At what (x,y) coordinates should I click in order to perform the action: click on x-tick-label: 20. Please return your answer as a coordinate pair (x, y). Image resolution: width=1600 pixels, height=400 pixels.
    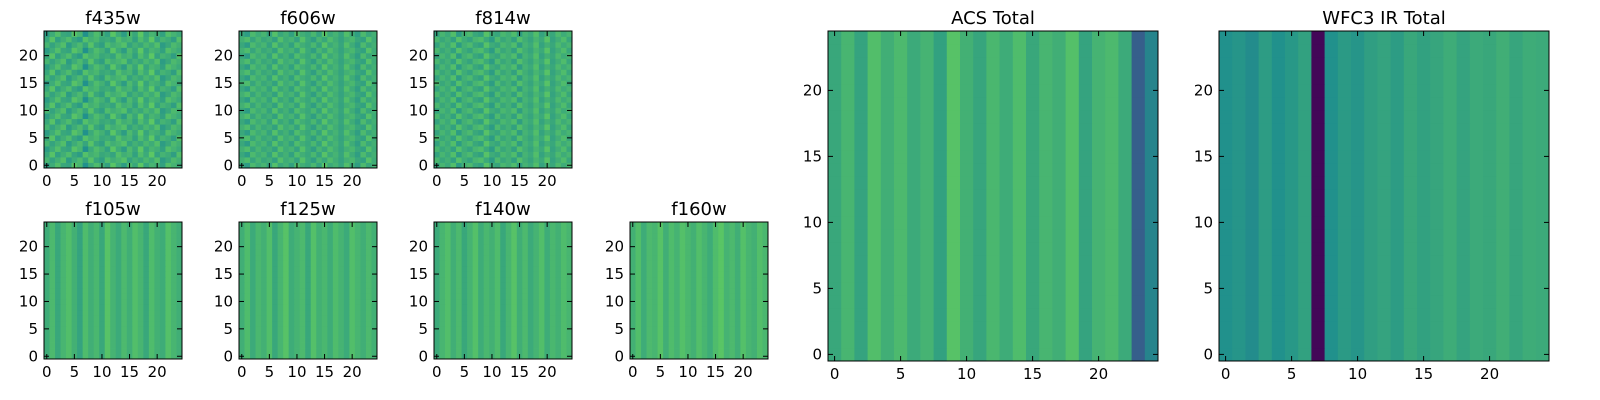
    Looking at the image, I should click on (352, 181).